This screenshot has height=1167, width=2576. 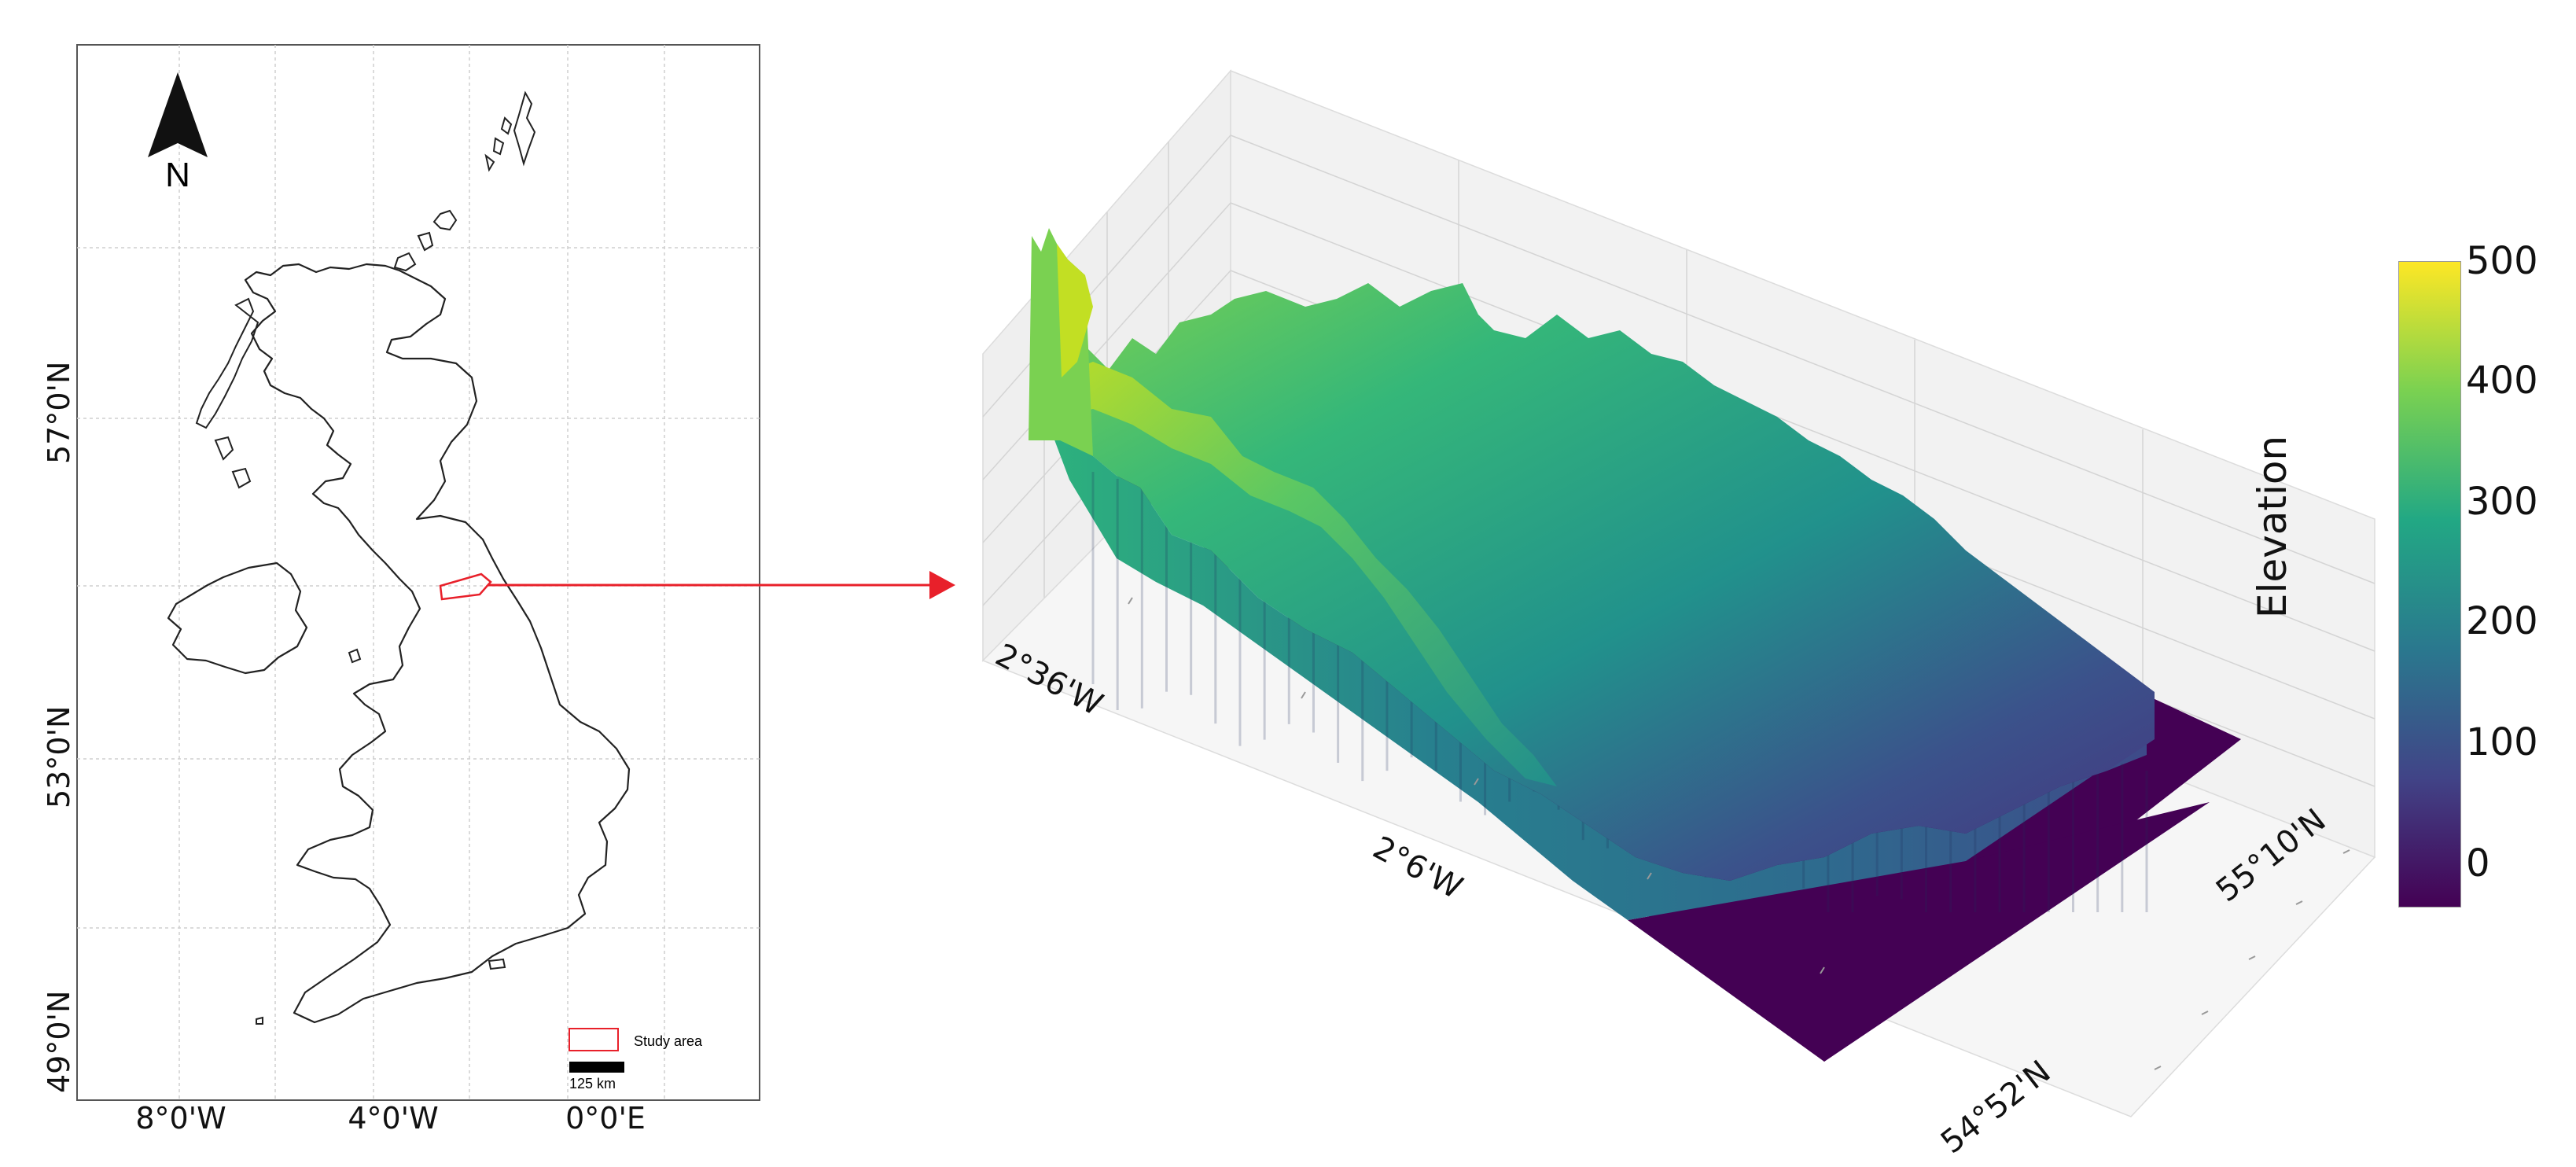 What do you see at coordinates (227, 393) in the screenshot?
I see `hebrides-outline` at bounding box center [227, 393].